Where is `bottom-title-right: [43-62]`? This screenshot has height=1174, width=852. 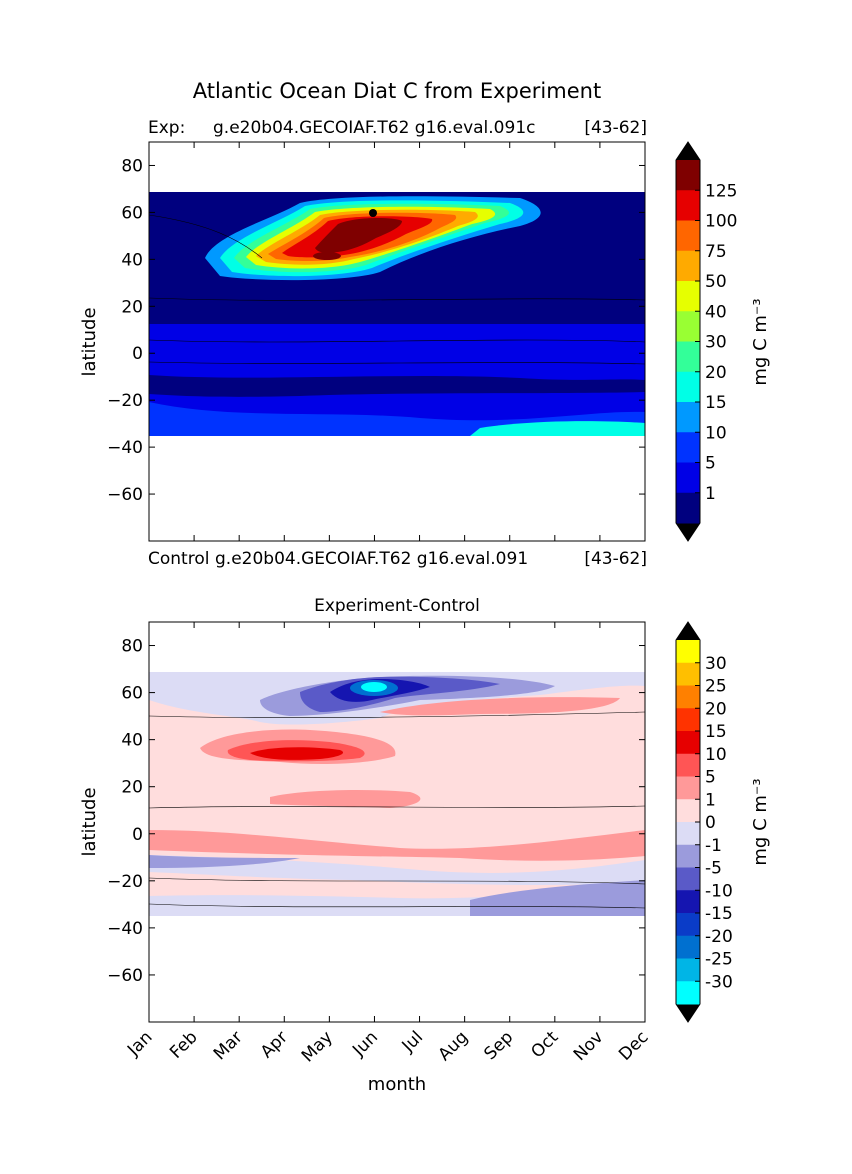 bottom-title-right: [43-62] is located at coordinates (615, 559).